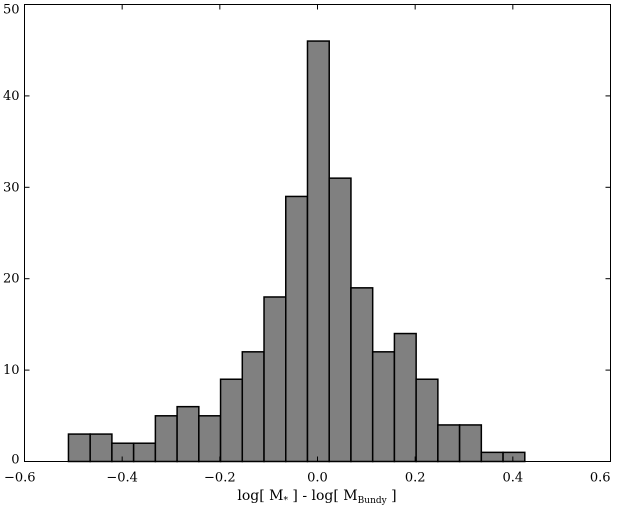 The height and width of the screenshot is (507, 623). Describe the element at coordinates (317, 478) in the screenshot. I see `x-tick-label: 0.0` at that location.